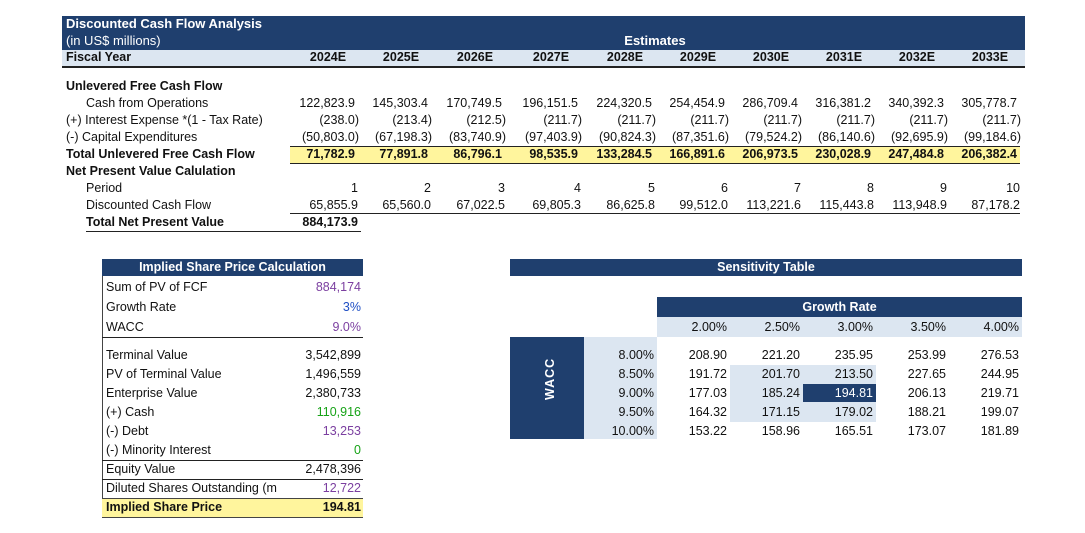 This screenshot has width=1085, height=533. I want to click on sensitivity-value: 181.89, so click(999, 431).